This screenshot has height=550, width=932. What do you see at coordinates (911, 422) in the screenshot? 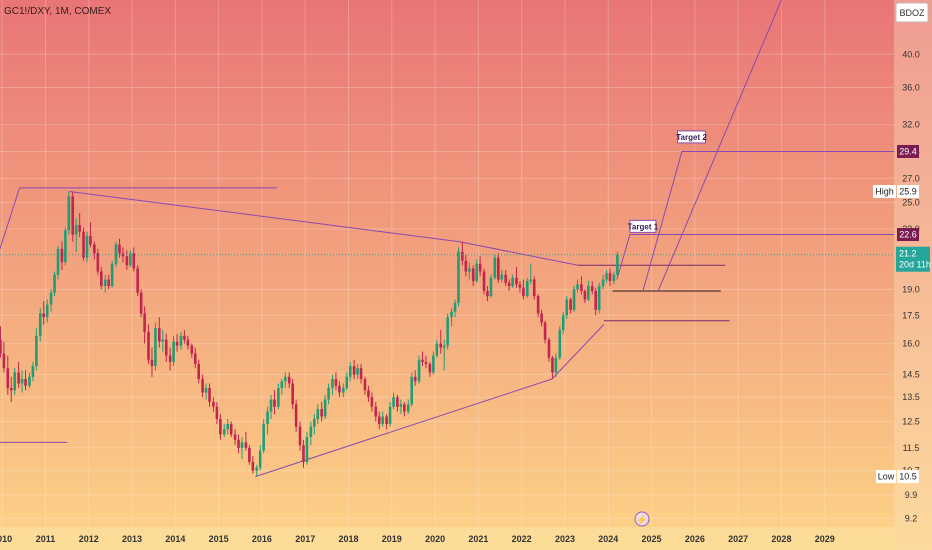
I see `y-tick-label: 12.5` at bounding box center [911, 422].